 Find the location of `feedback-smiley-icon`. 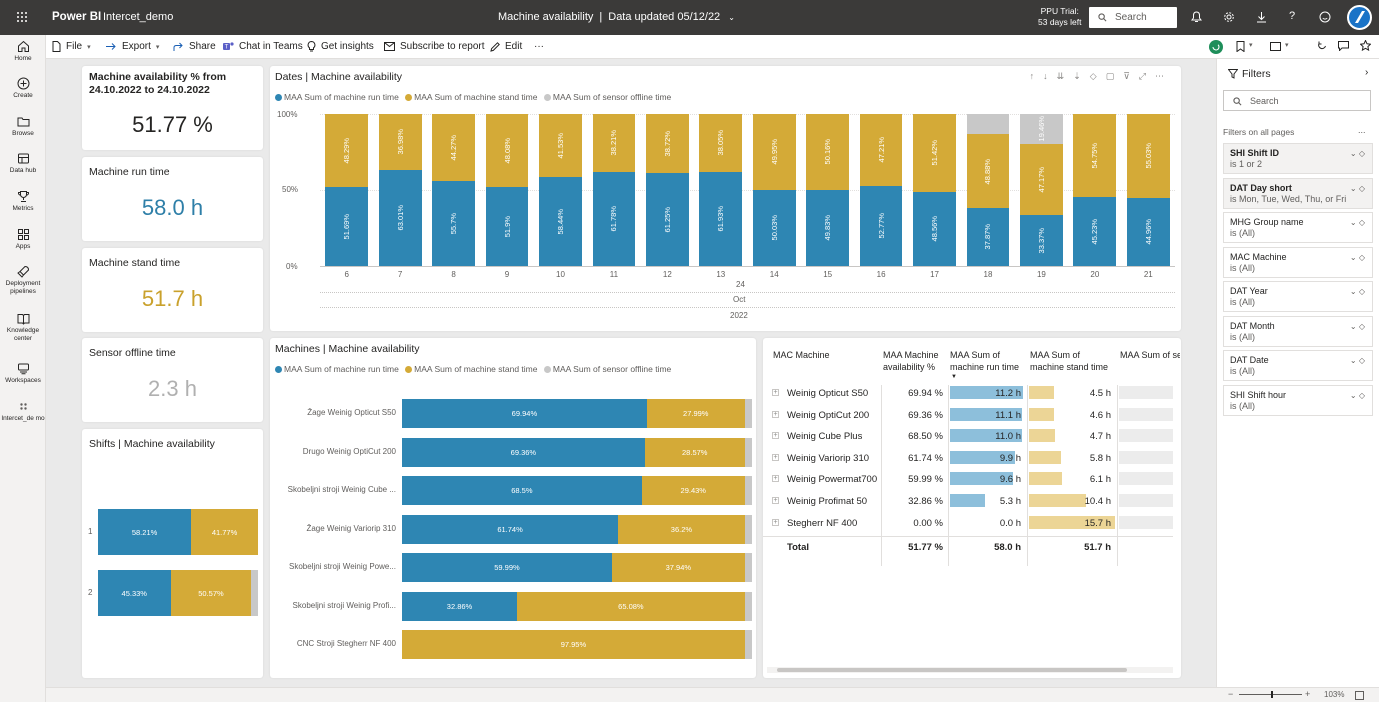

feedback-smiley-icon is located at coordinates (1325, 17).